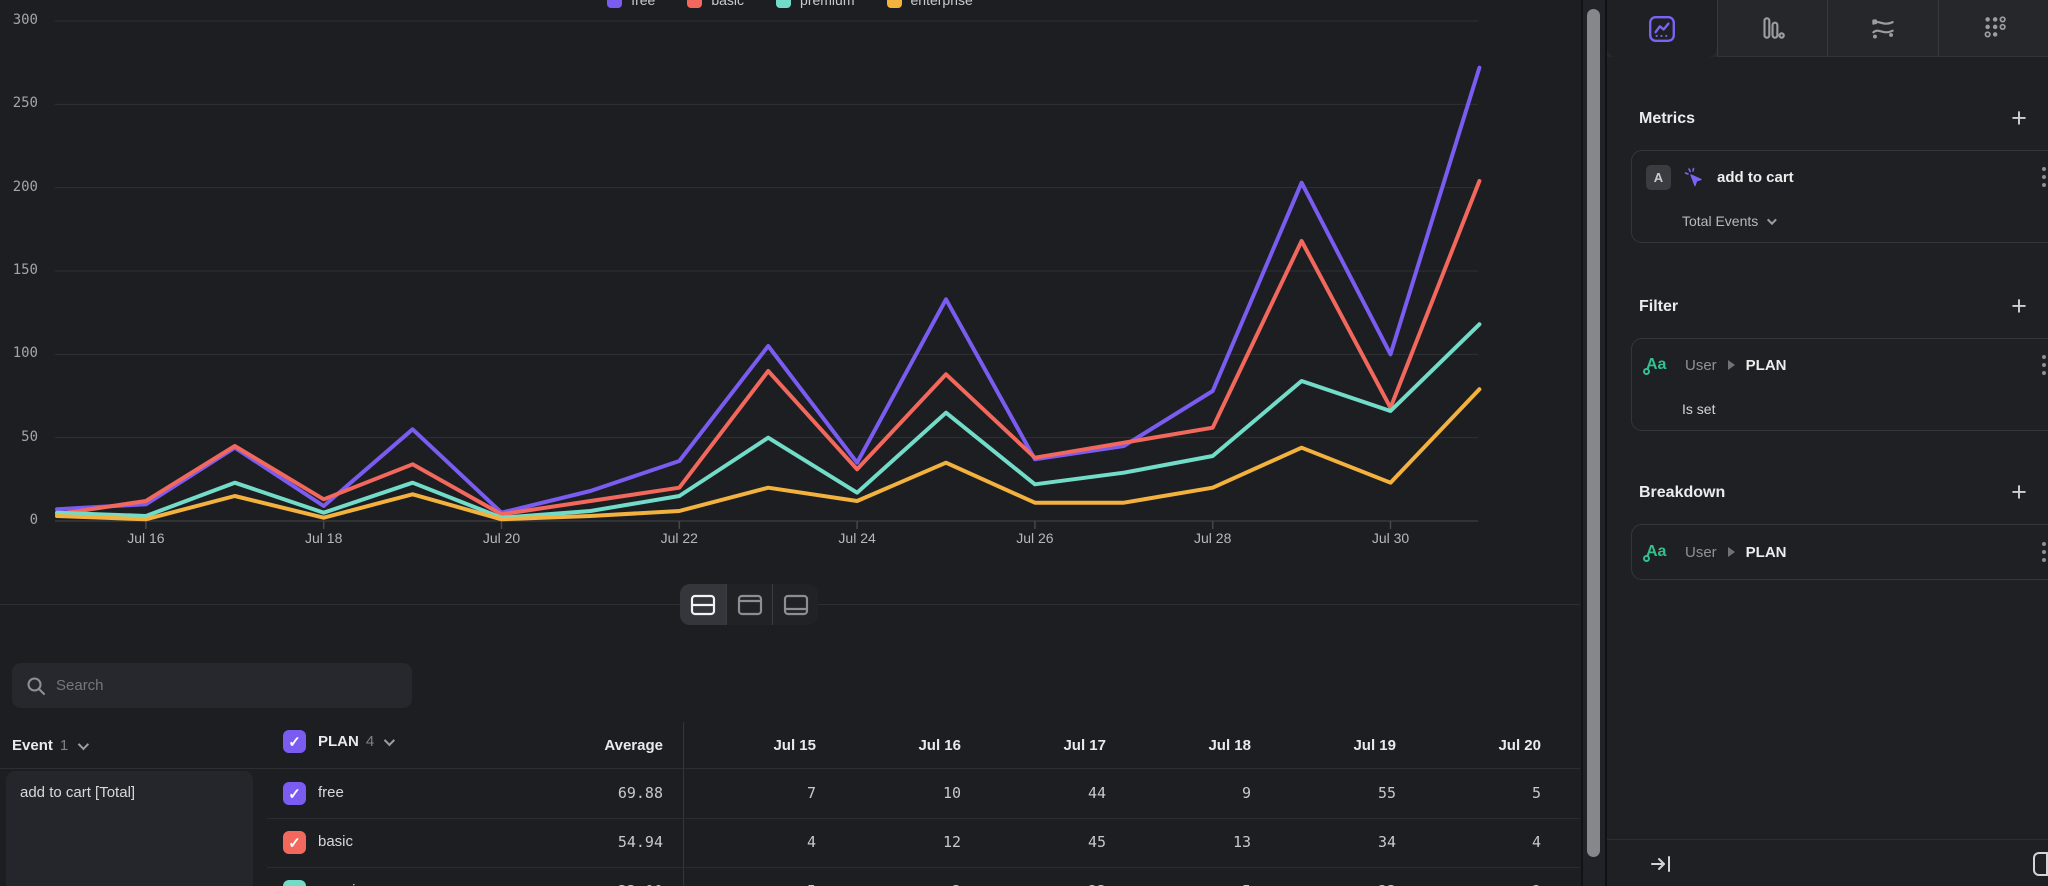 This screenshot has width=2048, height=886. I want to click on legend-label: enterprise, so click(941, 4).